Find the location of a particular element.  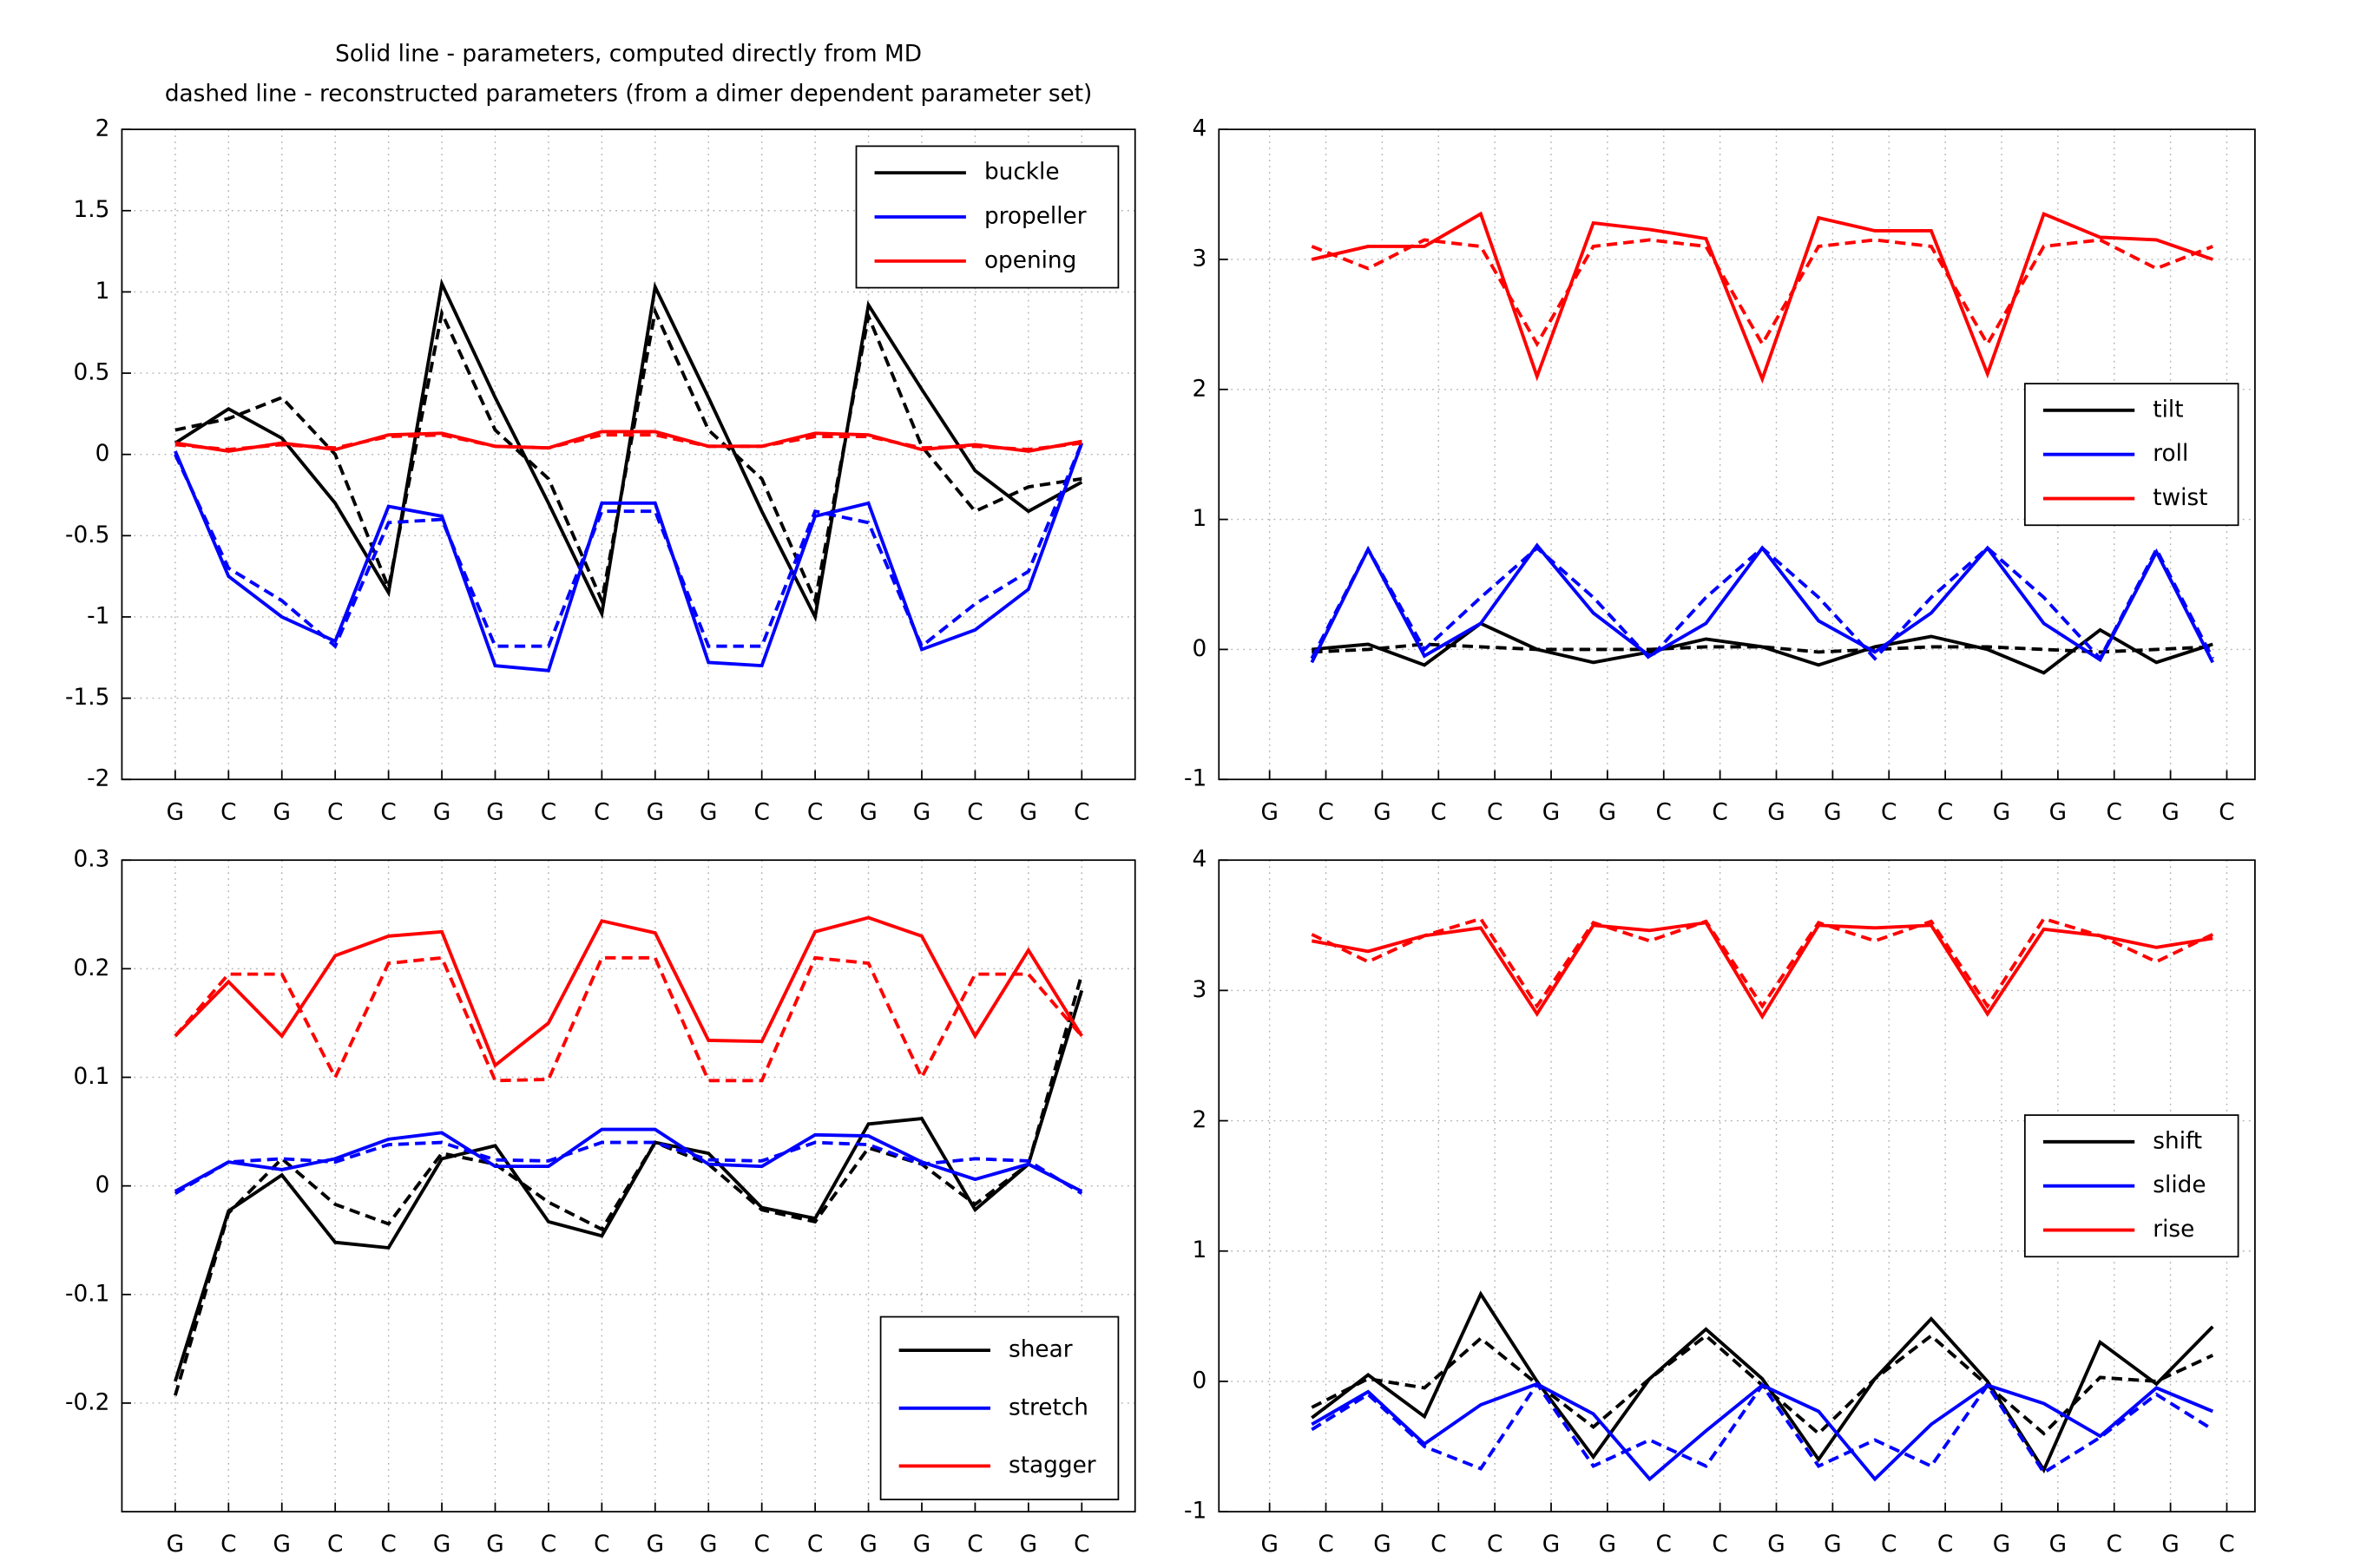

legend: shift slide rise is located at coordinates (2131, 1186).